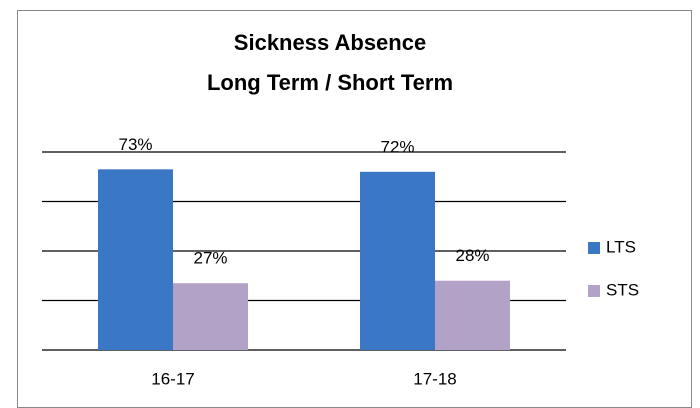 The height and width of the screenshot is (408, 700). What do you see at coordinates (434, 378) in the screenshot?
I see `x-tick-label: 17-18` at bounding box center [434, 378].